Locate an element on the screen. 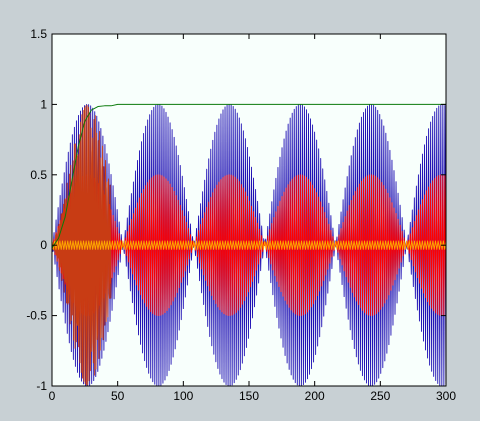 The image size is (480, 421). series-line-dark_red is located at coordinates (82, 245).